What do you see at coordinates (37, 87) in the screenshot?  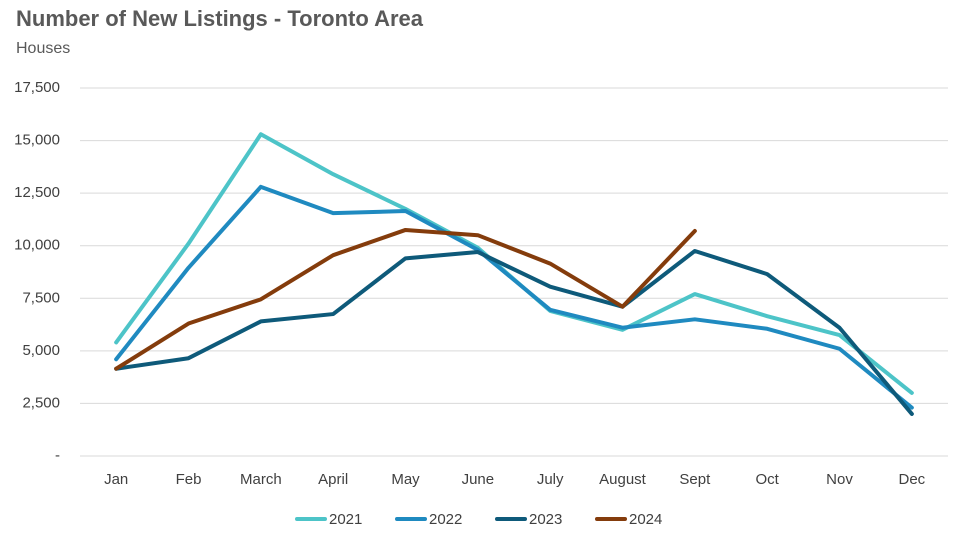 I see `y-tick-label: 17,500` at bounding box center [37, 87].